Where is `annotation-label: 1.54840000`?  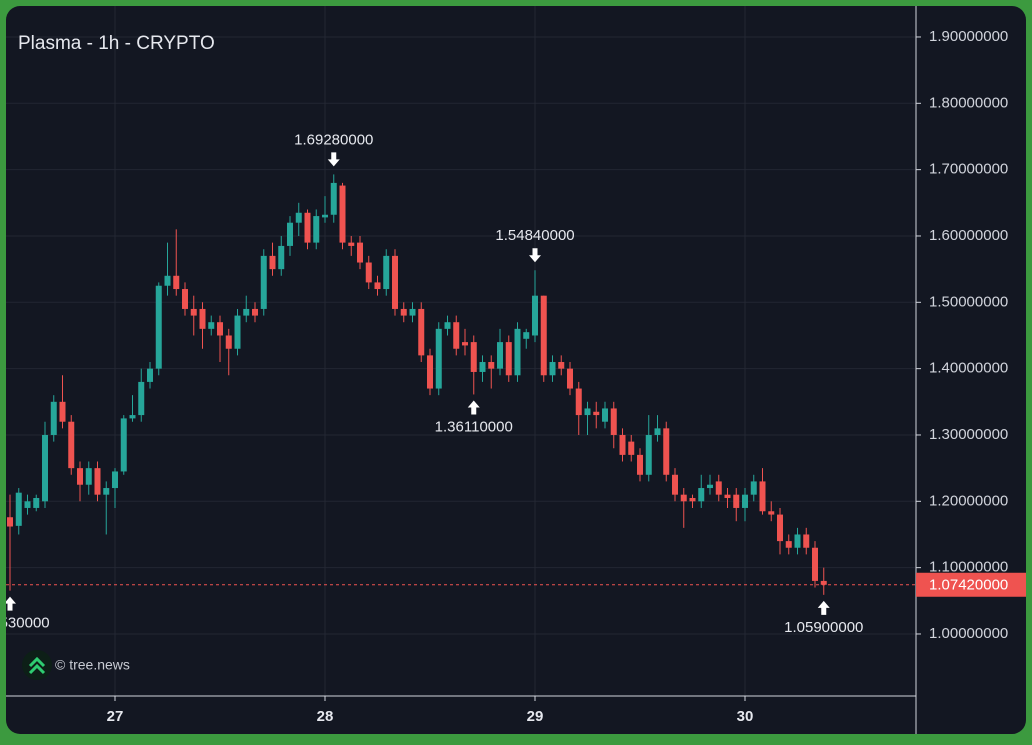 annotation-label: 1.54840000 is located at coordinates (534, 235).